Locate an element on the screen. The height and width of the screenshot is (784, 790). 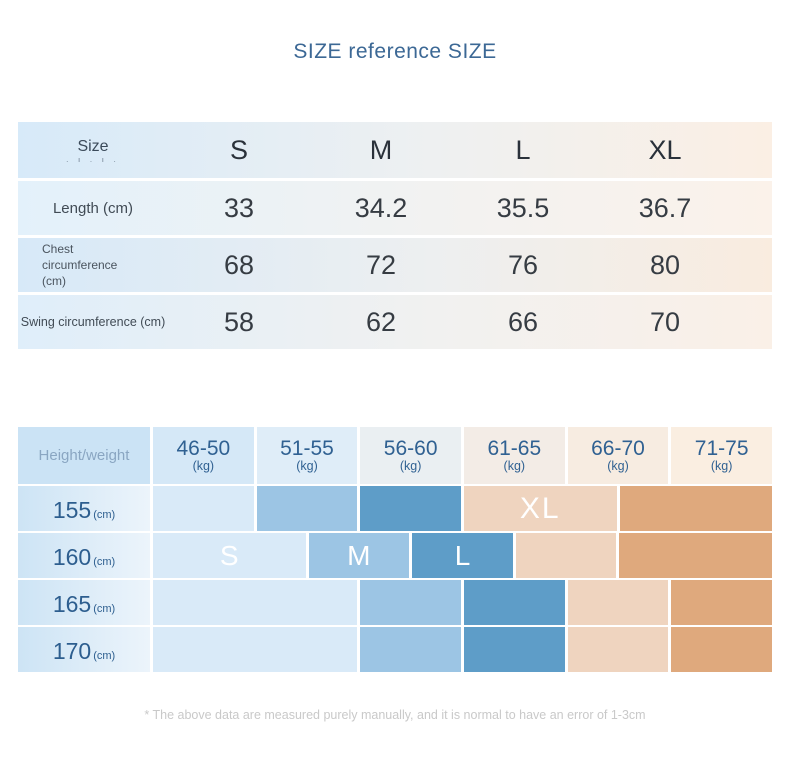
height-row-label: 155 (cm) is located at coordinates (84, 508).